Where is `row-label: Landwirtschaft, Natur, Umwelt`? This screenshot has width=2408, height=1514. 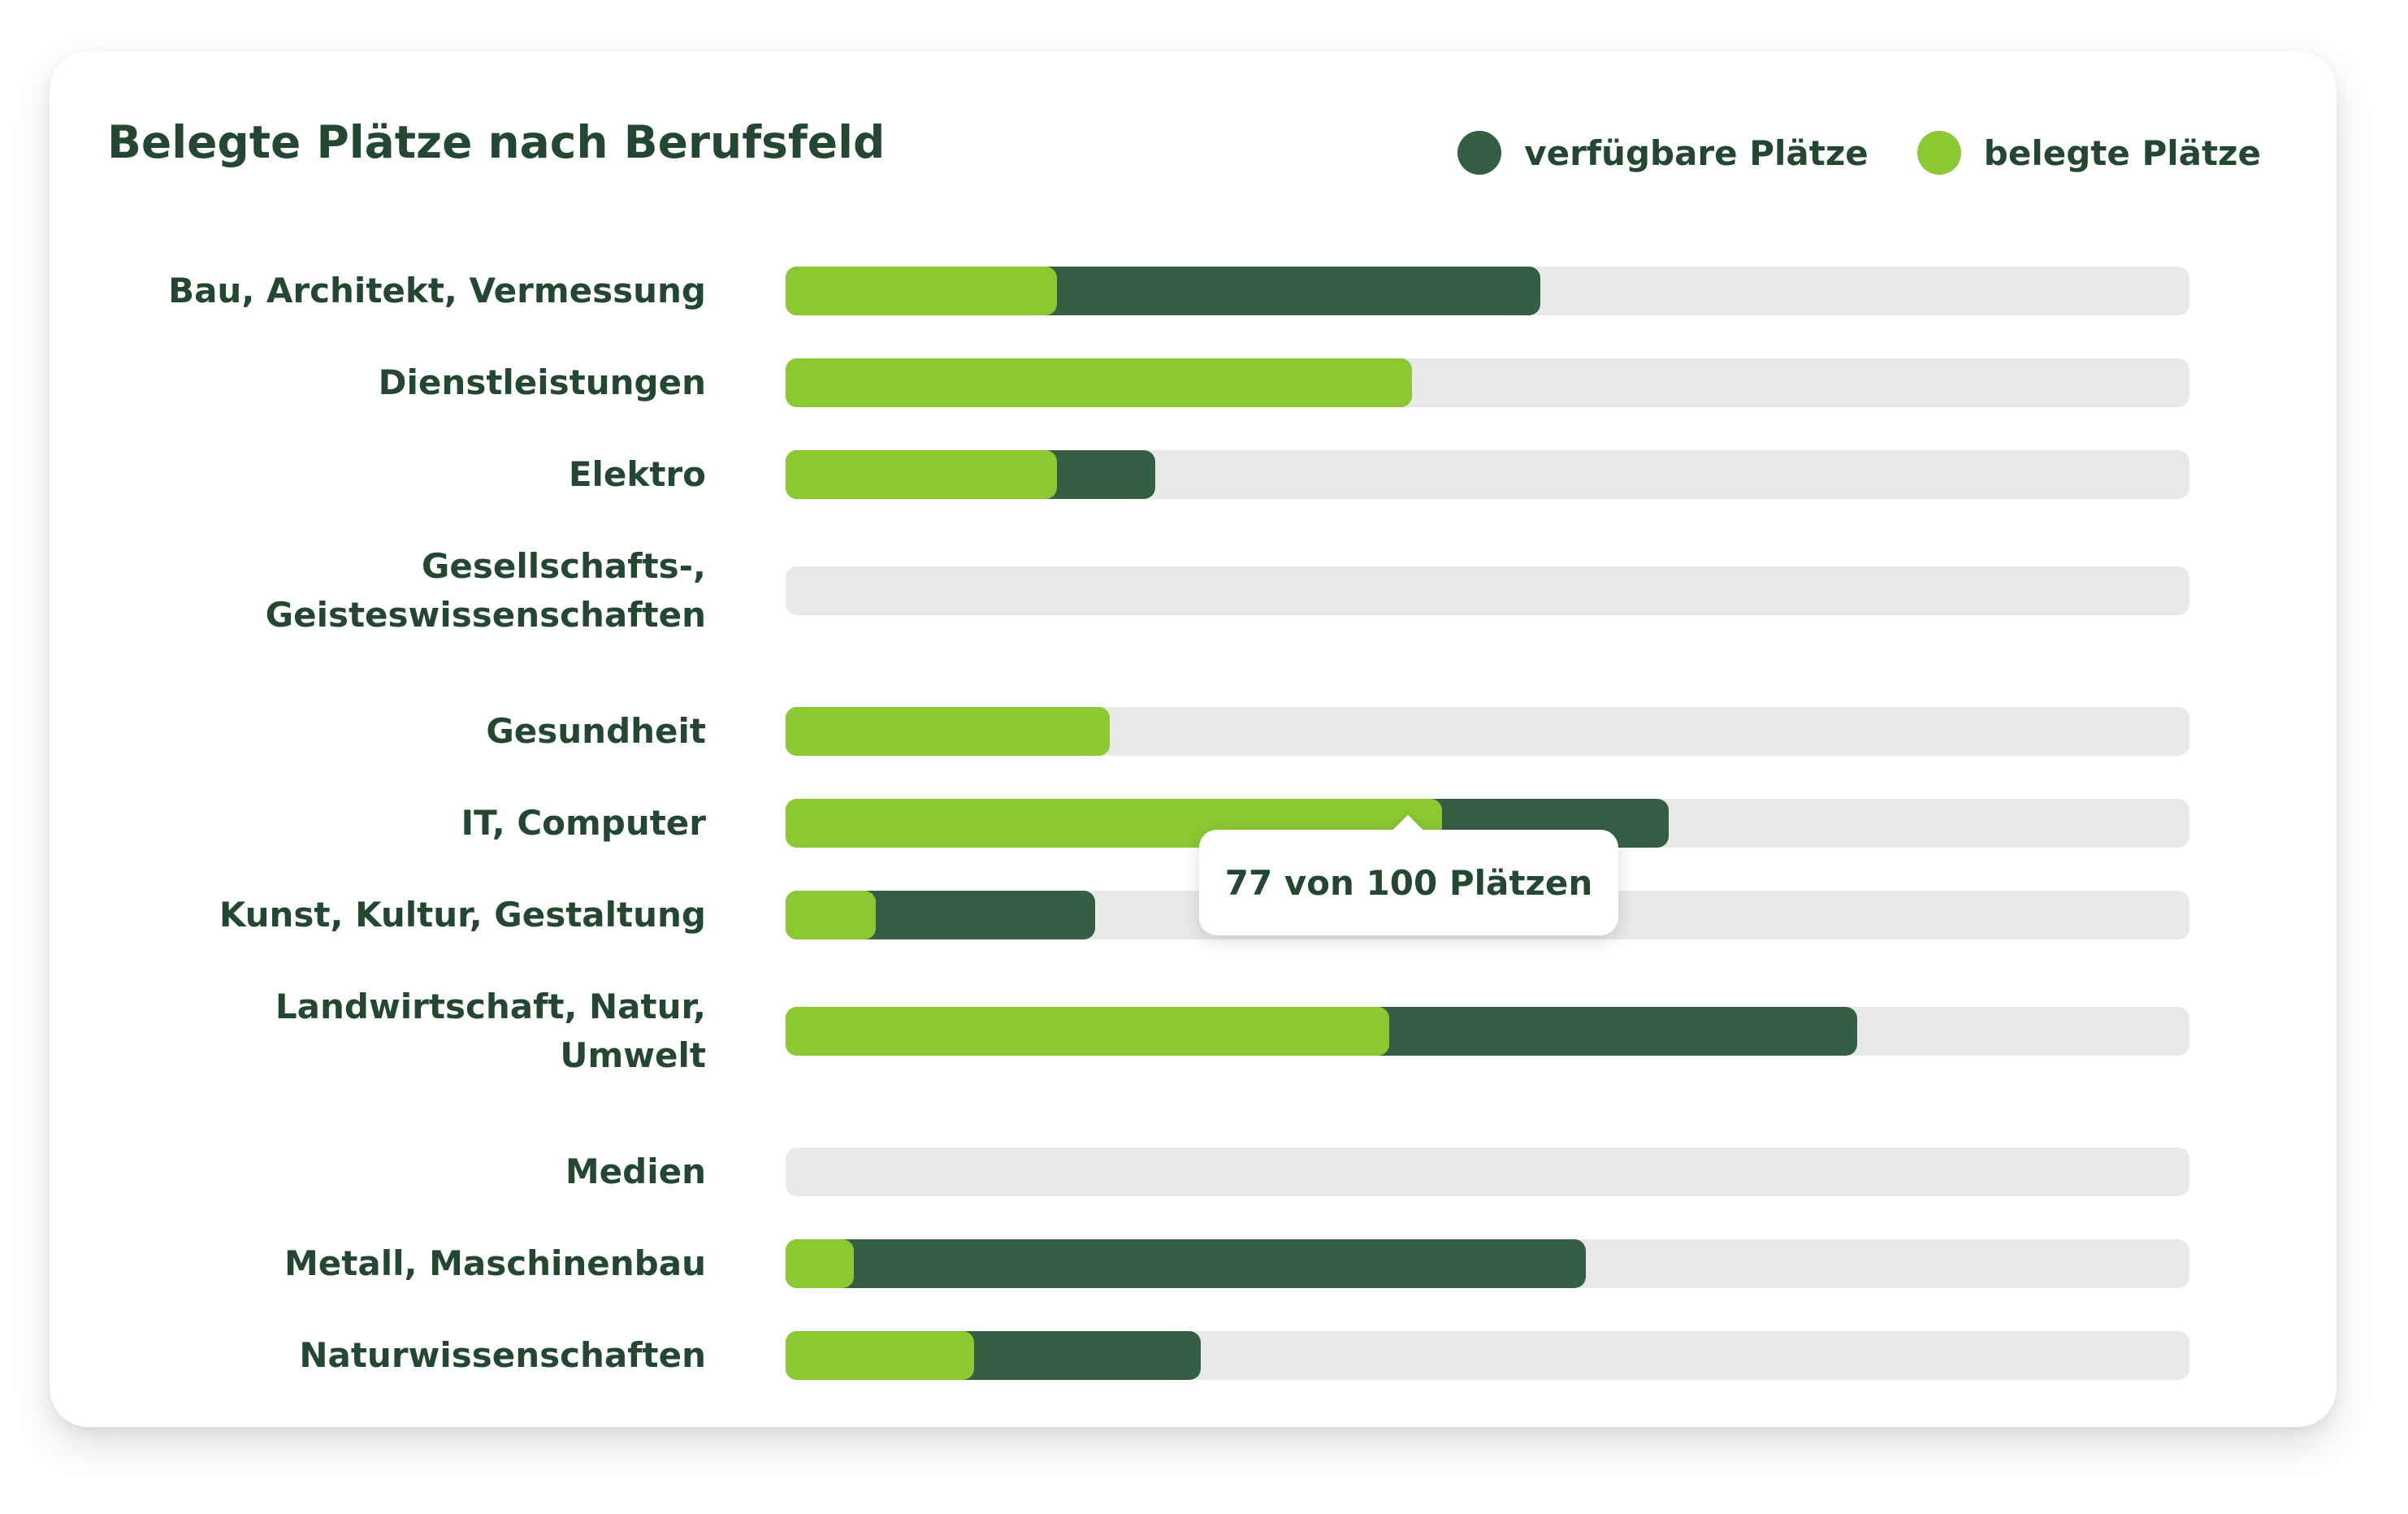
row-label: Landwirtschaft, Natur, Umwelt is located at coordinates (490, 1031).